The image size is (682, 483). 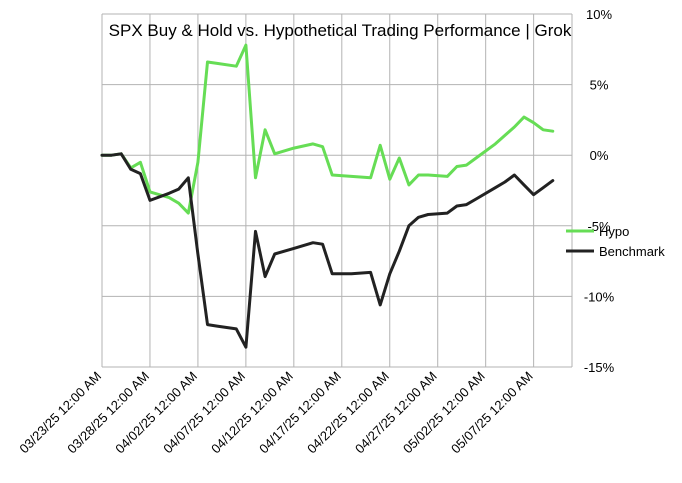 I want to click on y-axis-ticks: 10%5%0%-5%-10%-15%, so click(x=599, y=191).